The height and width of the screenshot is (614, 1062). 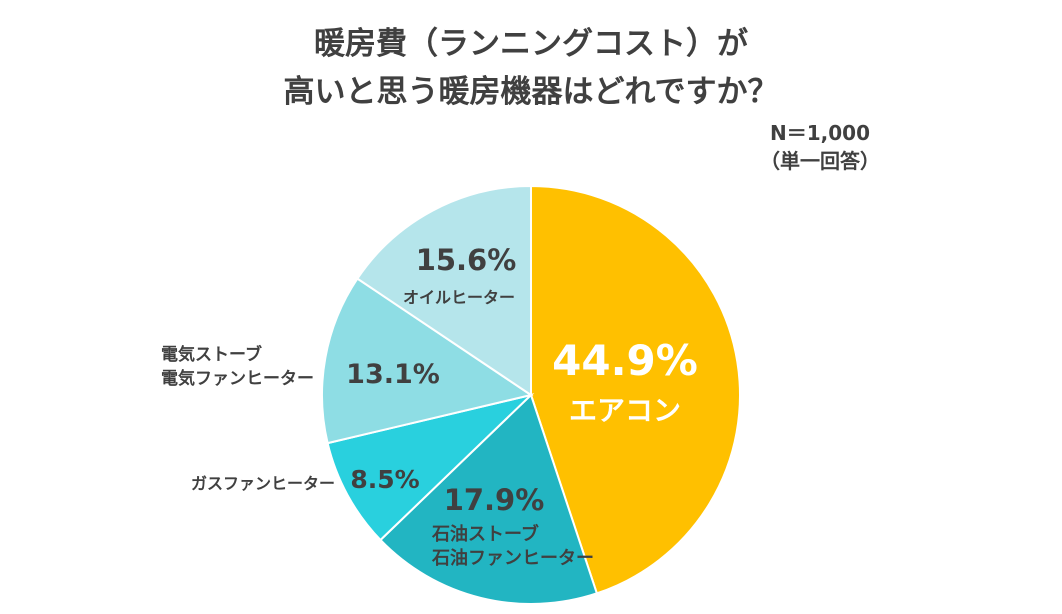 I want to click on slice-value-label-5: 15.6%, so click(x=466, y=260).